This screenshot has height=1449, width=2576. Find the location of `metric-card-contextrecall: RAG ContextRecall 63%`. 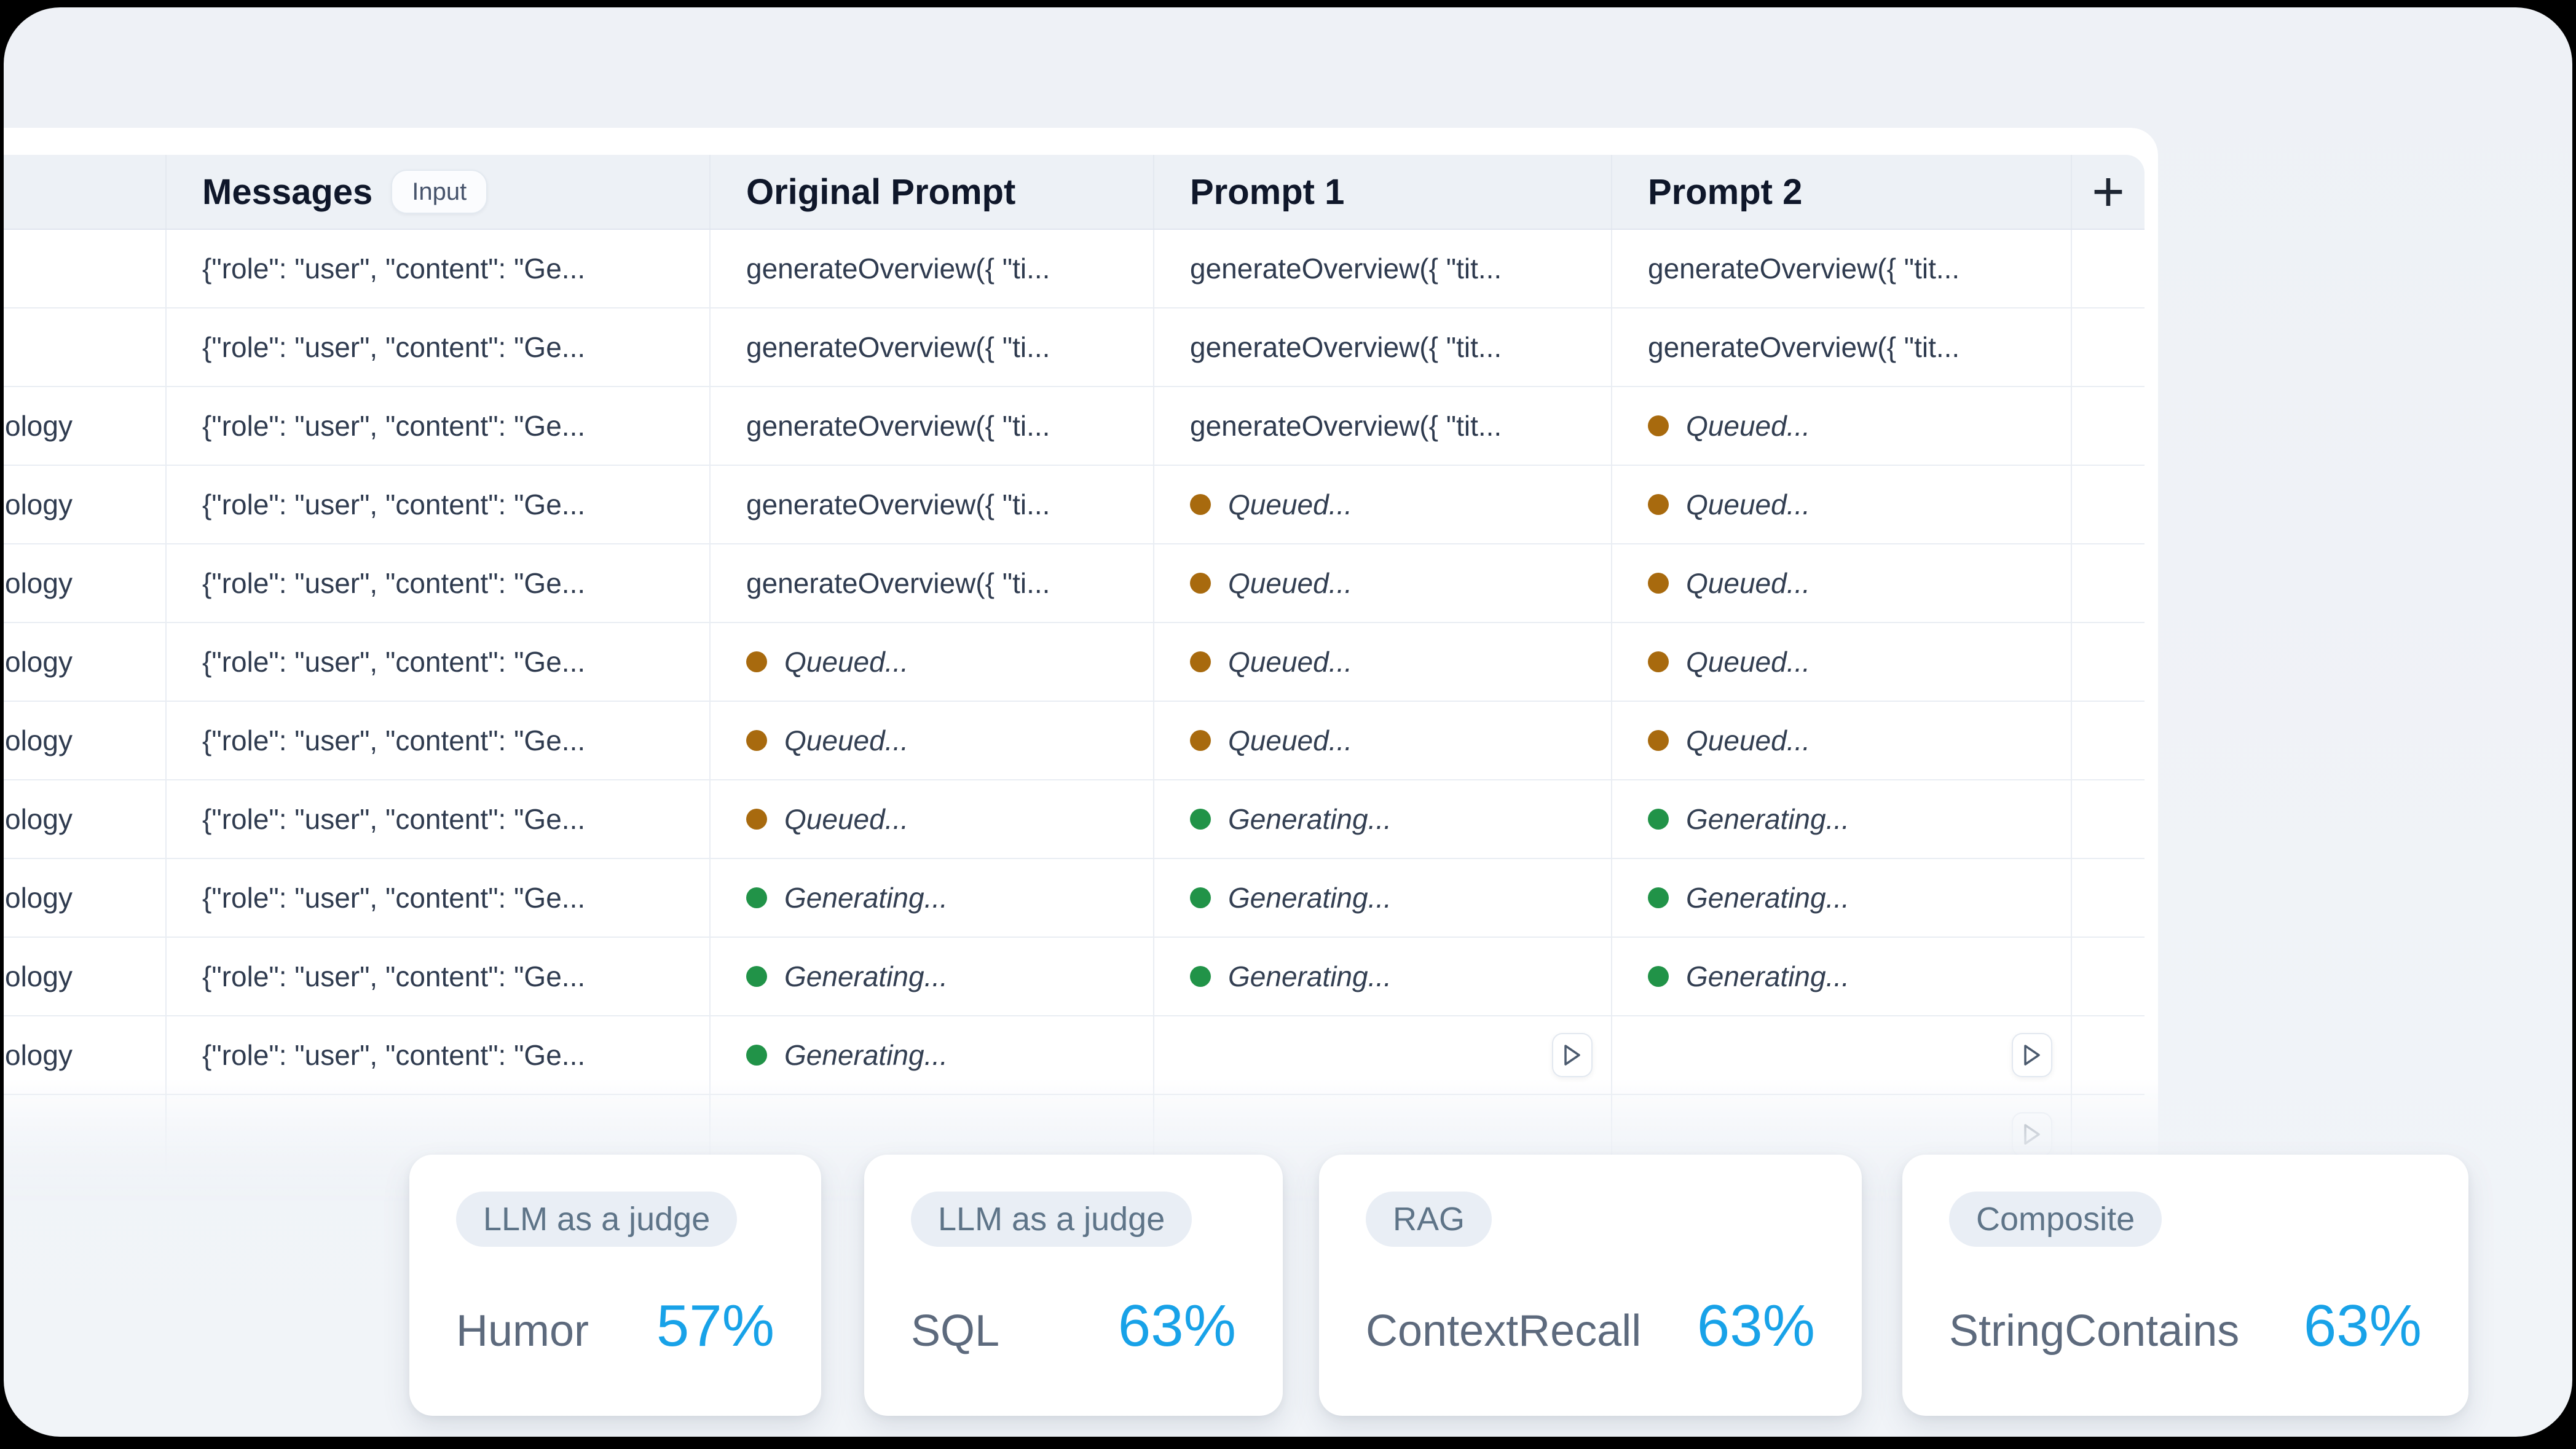

metric-card-contextrecall: RAG ContextRecall 63% is located at coordinates (1591, 1285).